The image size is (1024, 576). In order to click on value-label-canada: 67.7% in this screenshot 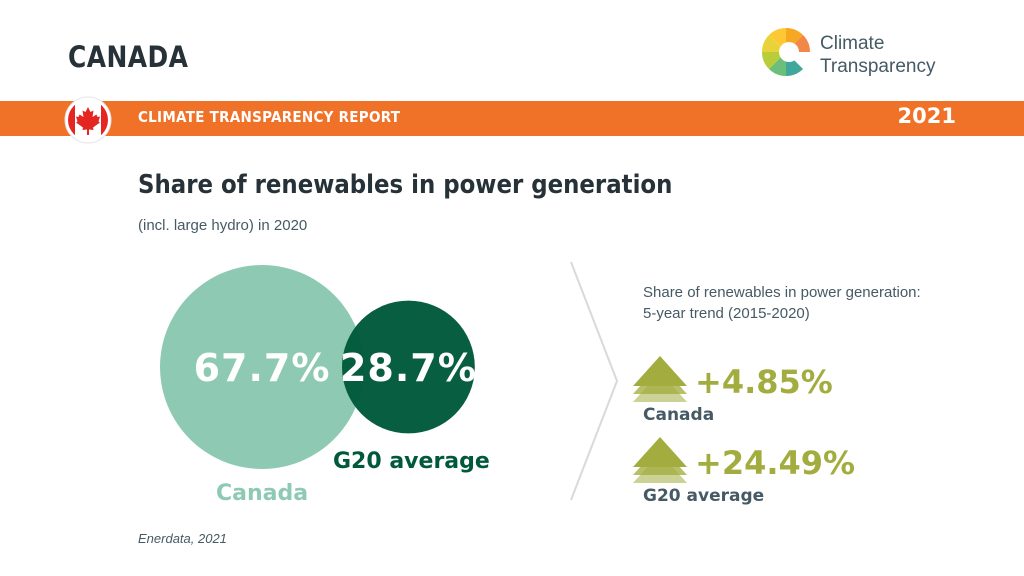, I will do `click(262, 368)`.